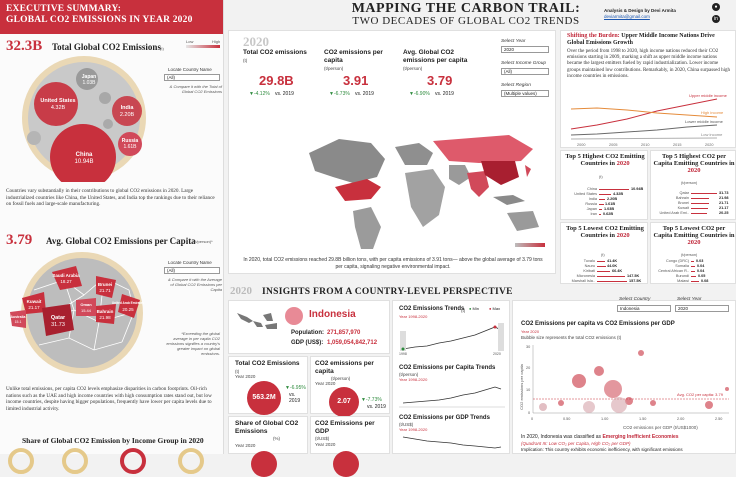 Image resolution: width=736 pixels, height=477 pixels. I want to click on row-value: 66.4K, so click(617, 271).